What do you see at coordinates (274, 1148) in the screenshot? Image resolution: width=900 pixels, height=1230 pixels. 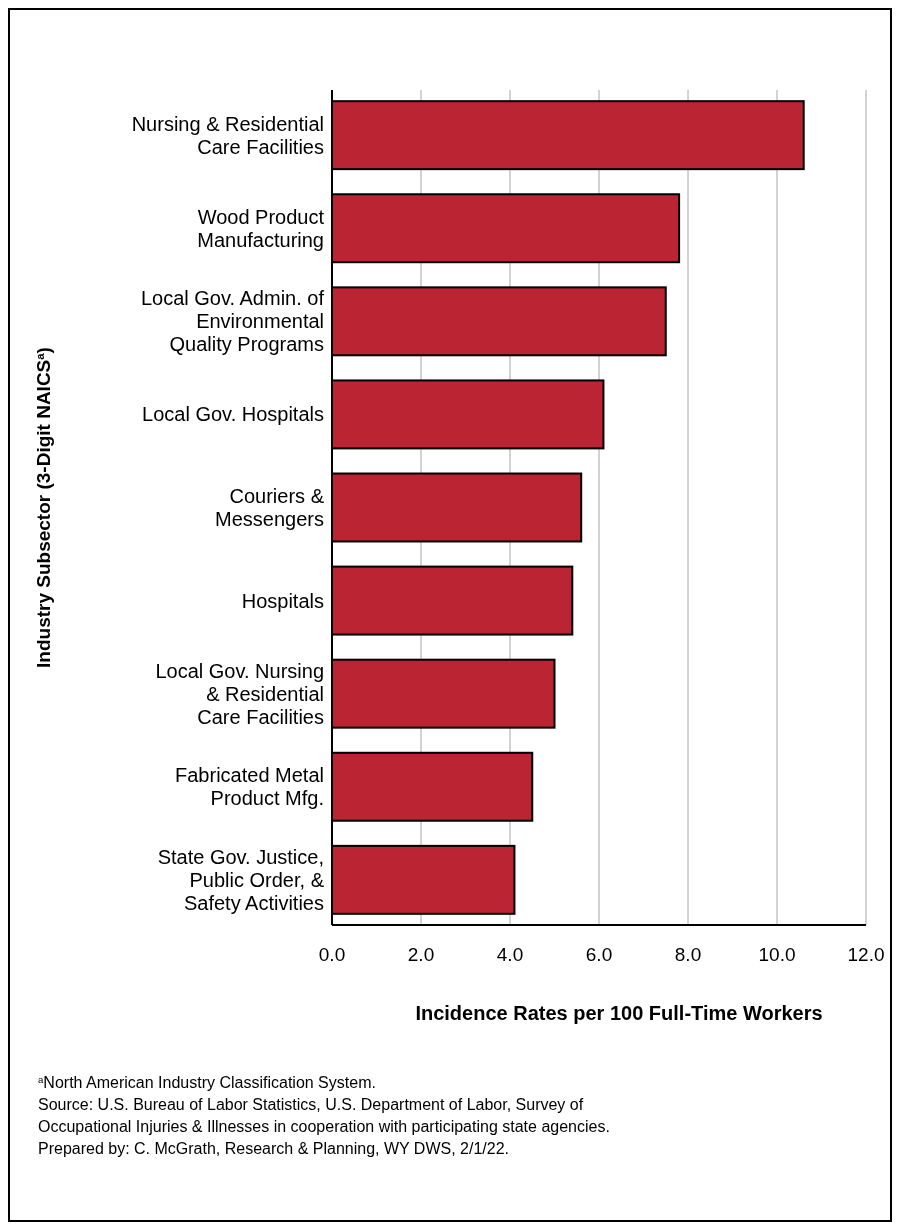 I see `text: Prepared by: C. McGrath, Research & Planning, WY DWS, 2/1/22.` at bounding box center [274, 1148].